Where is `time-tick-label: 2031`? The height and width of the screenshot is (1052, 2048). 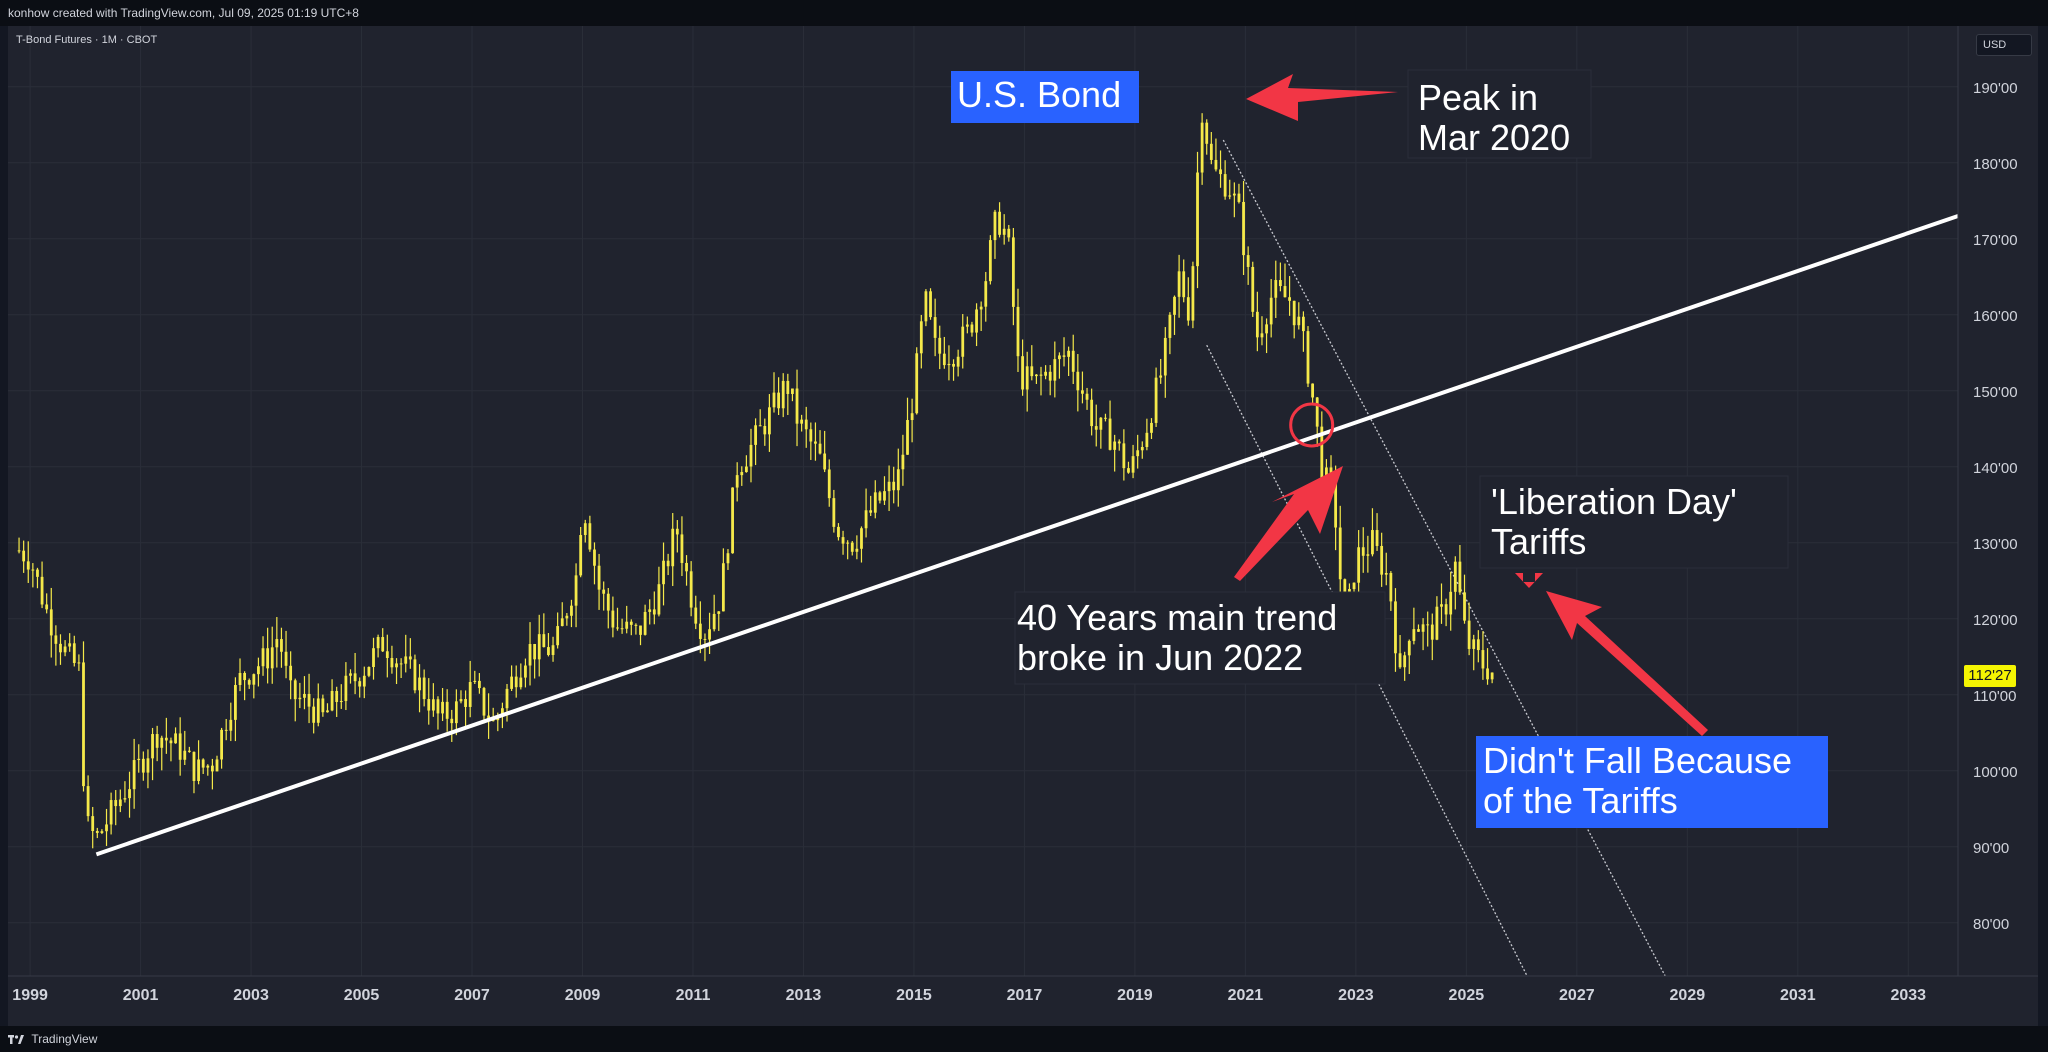
time-tick-label: 2031 is located at coordinates (1798, 995).